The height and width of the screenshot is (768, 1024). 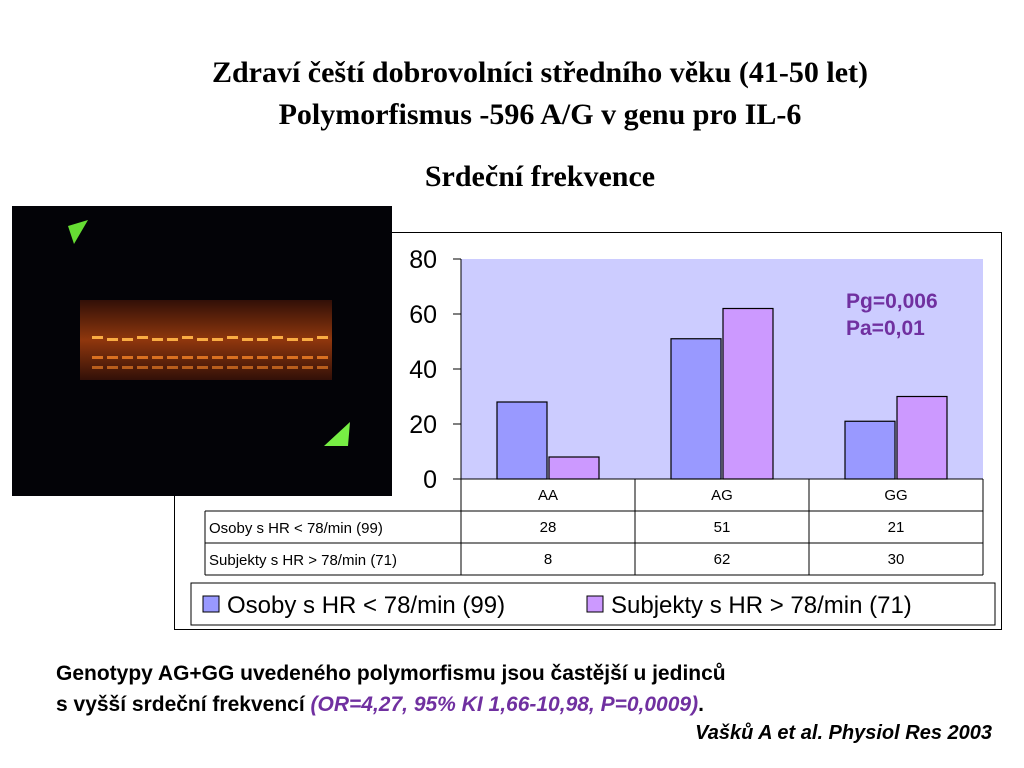 I want to click on table-value: 21, so click(x=896, y=527).